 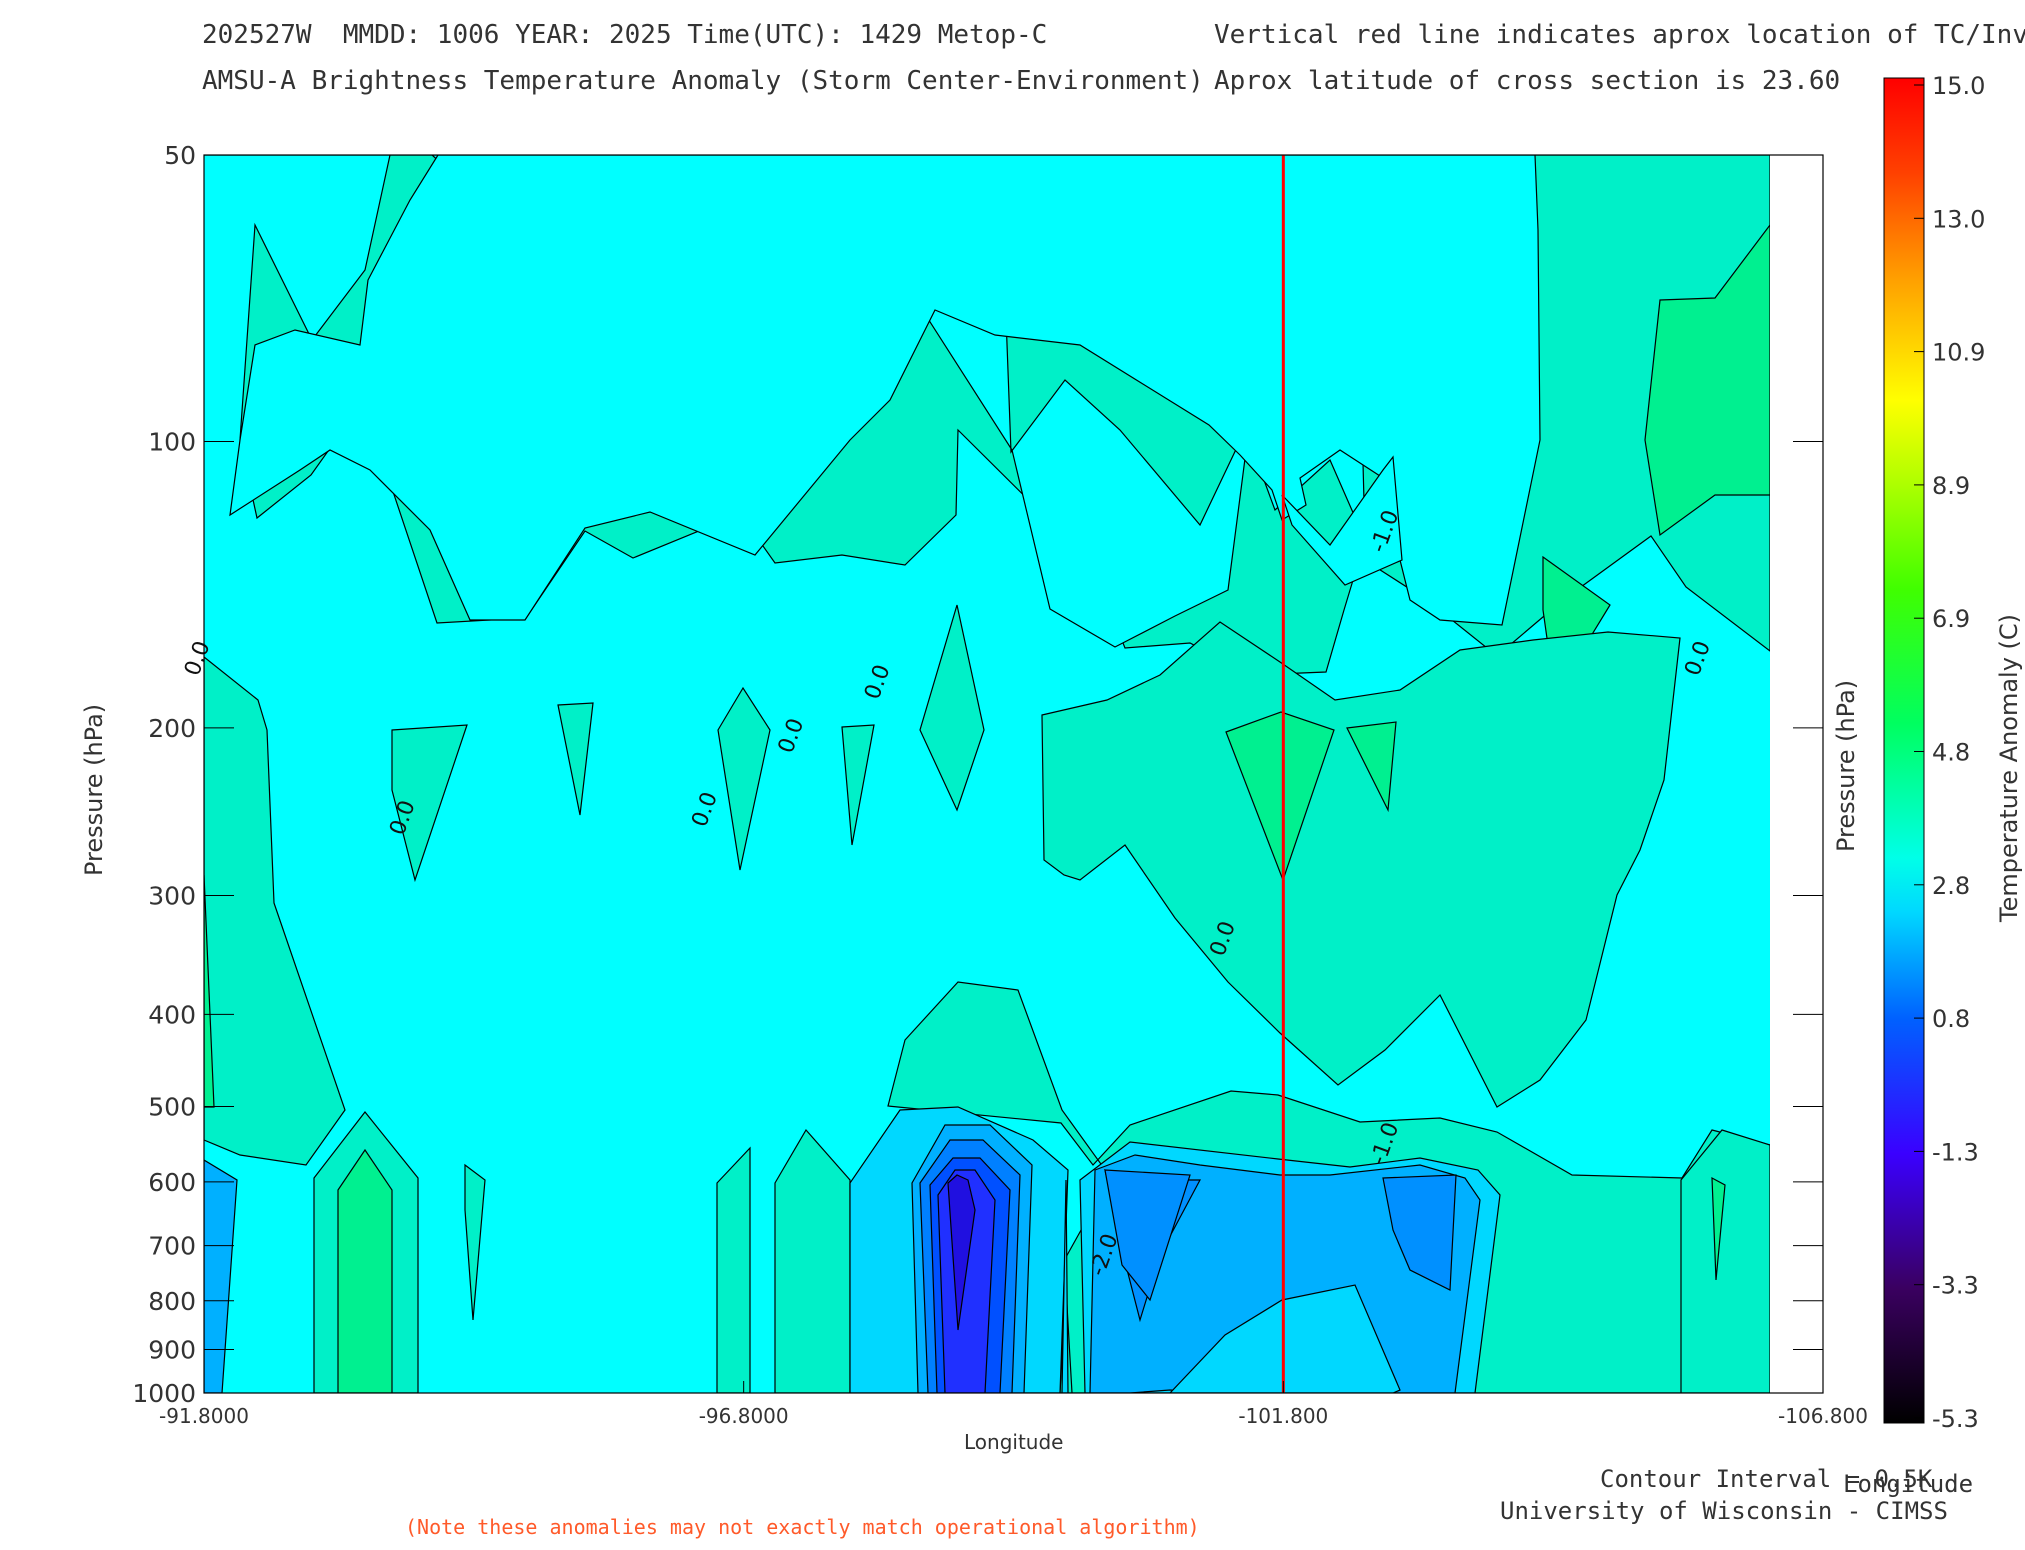 What do you see at coordinates (1419, 1232) in the screenshot?
I see `contour-cold-minus2-right` at bounding box center [1419, 1232].